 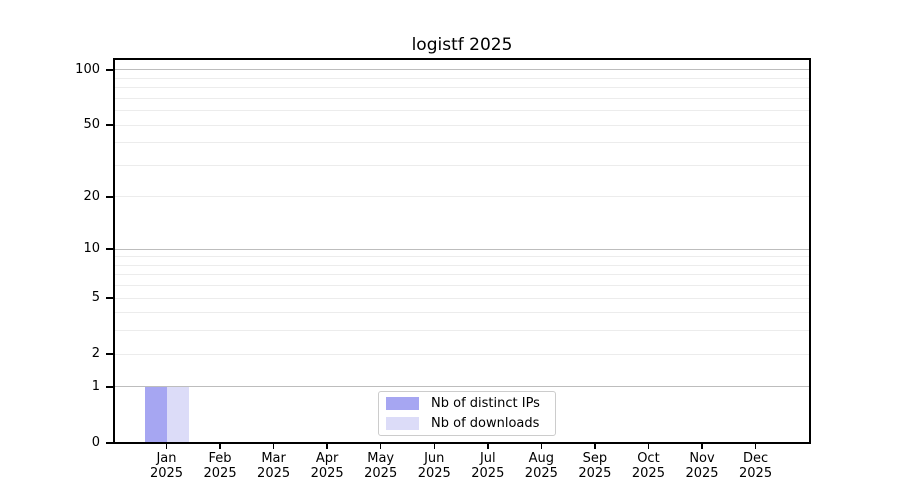 I want to click on y-tick-label: 1, so click(x=95, y=386).